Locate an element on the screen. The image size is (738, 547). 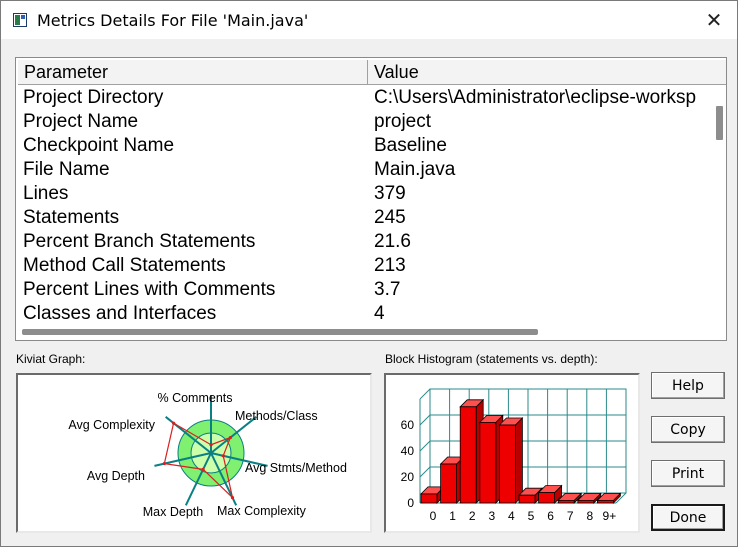
value-cell: Main.java is located at coordinates (415, 169).